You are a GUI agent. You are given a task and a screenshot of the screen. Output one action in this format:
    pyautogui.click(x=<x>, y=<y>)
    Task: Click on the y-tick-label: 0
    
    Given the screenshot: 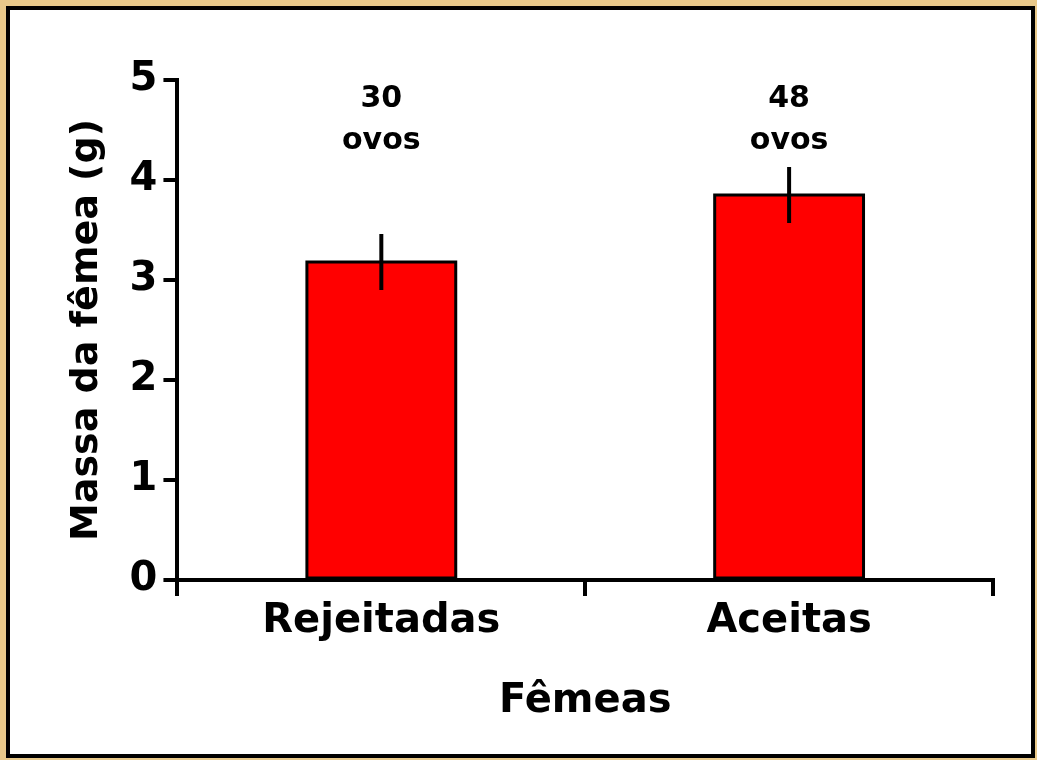 What is the action you would take?
    pyautogui.click(x=143, y=576)
    